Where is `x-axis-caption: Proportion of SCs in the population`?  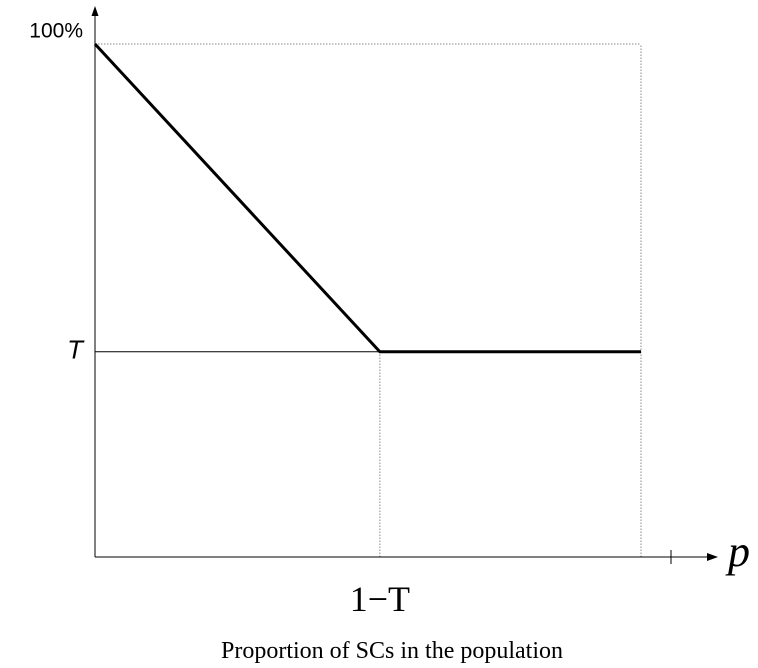 x-axis-caption: Proportion of SCs in the population is located at coordinates (392, 651).